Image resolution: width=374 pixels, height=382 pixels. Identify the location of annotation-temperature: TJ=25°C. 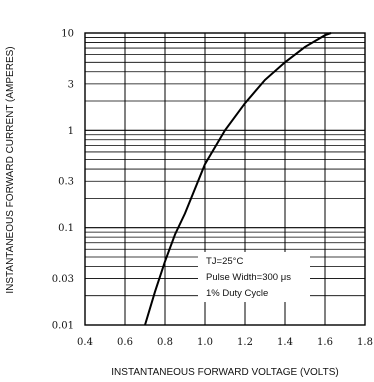
(224, 261).